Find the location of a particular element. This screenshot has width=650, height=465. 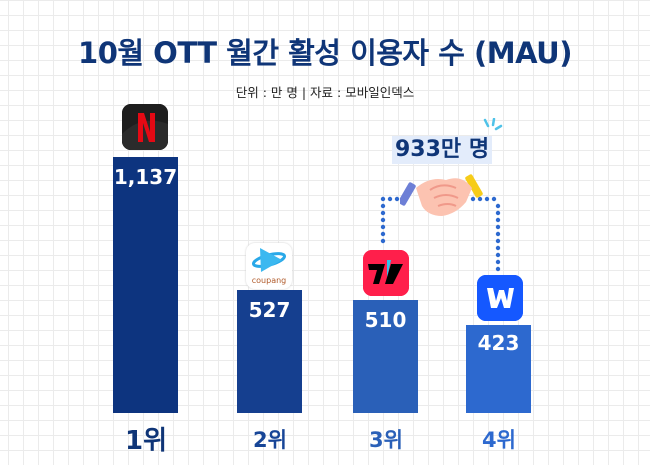

handshake-icon is located at coordinates (441, 195).